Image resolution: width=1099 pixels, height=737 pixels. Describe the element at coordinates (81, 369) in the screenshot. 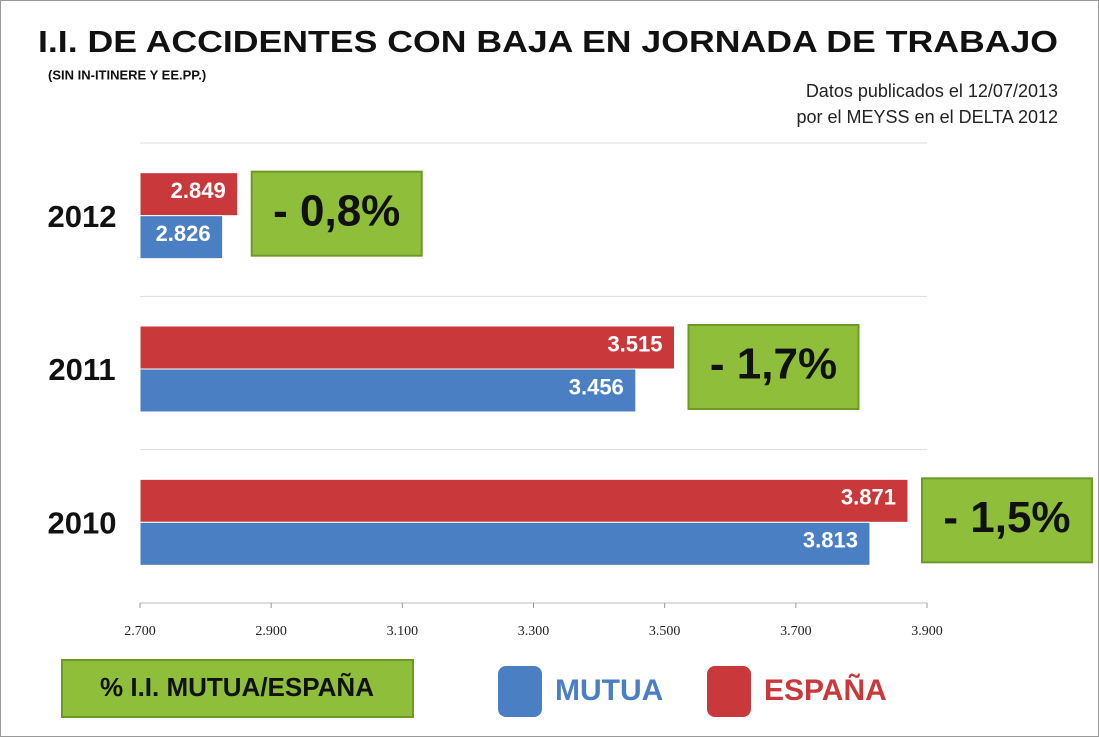

I see `category-label: 2011` at that location.